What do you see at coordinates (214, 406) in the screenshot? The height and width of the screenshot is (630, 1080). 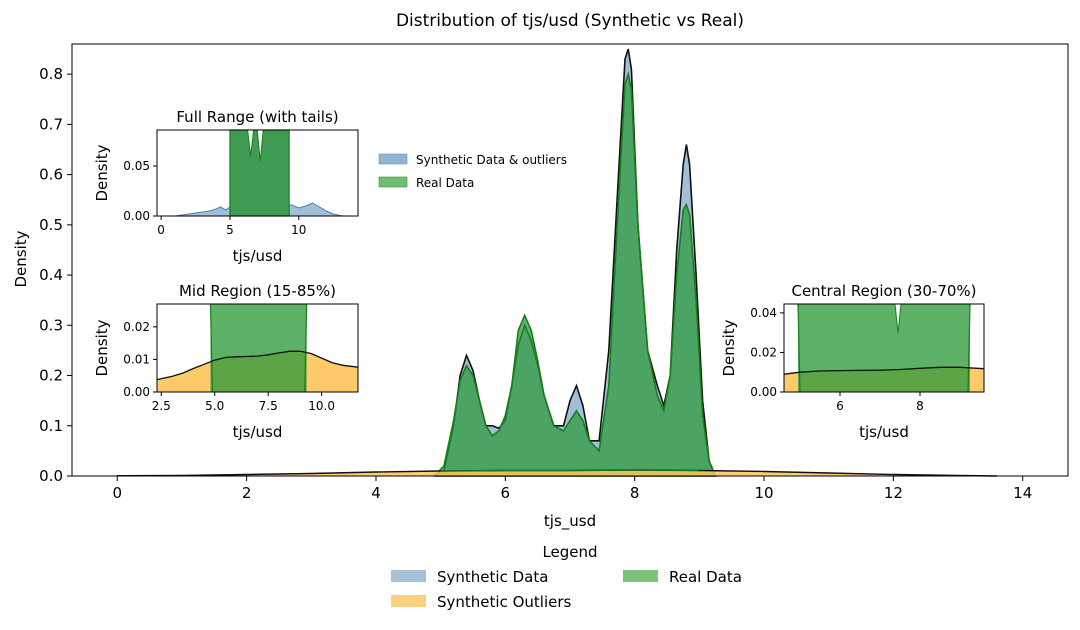 I see `inset-x-tick-label: 5.0` at bounding box center [214, 406].